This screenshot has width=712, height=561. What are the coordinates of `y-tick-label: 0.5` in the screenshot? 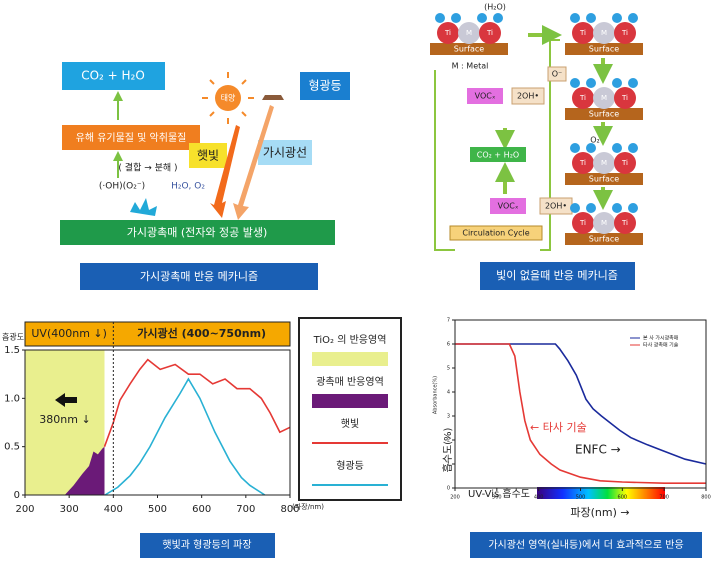 It's located at (12, 447).